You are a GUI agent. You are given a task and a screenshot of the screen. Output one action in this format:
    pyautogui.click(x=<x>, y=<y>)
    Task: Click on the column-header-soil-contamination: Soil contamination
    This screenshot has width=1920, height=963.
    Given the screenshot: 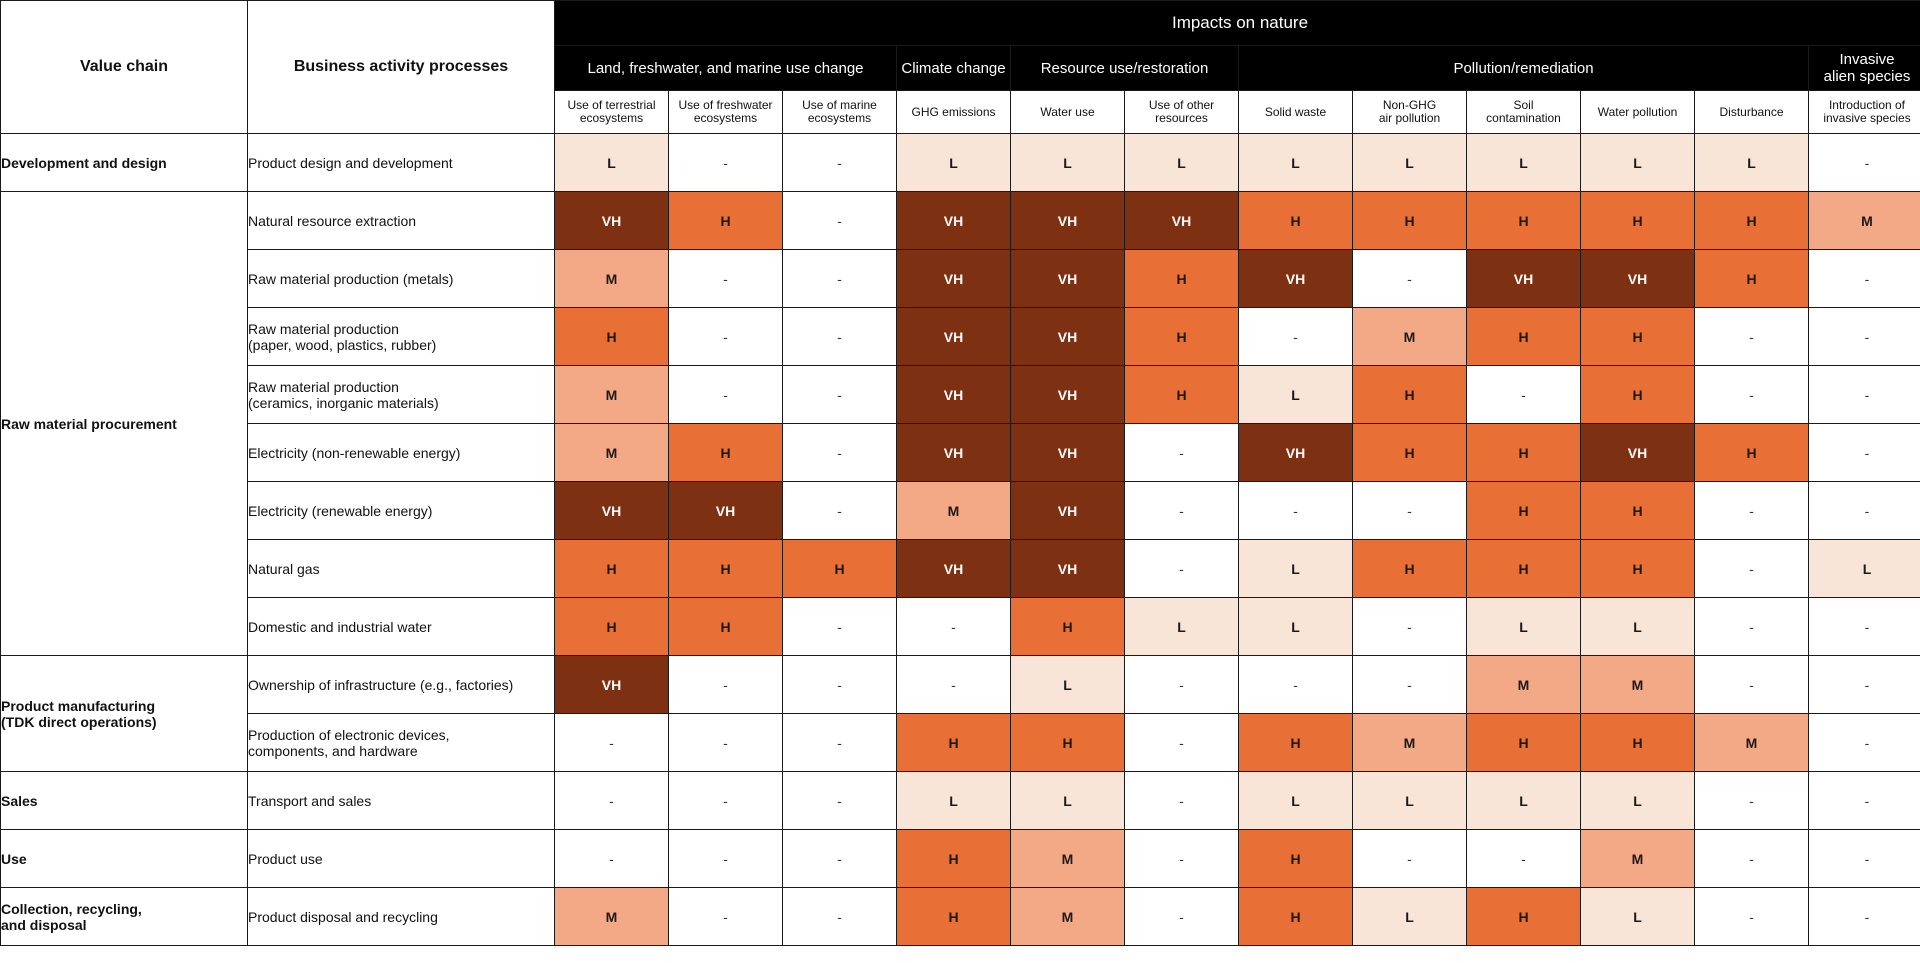 What is the action you would take?
    pyautogui.click(x=1523, y=112)
    